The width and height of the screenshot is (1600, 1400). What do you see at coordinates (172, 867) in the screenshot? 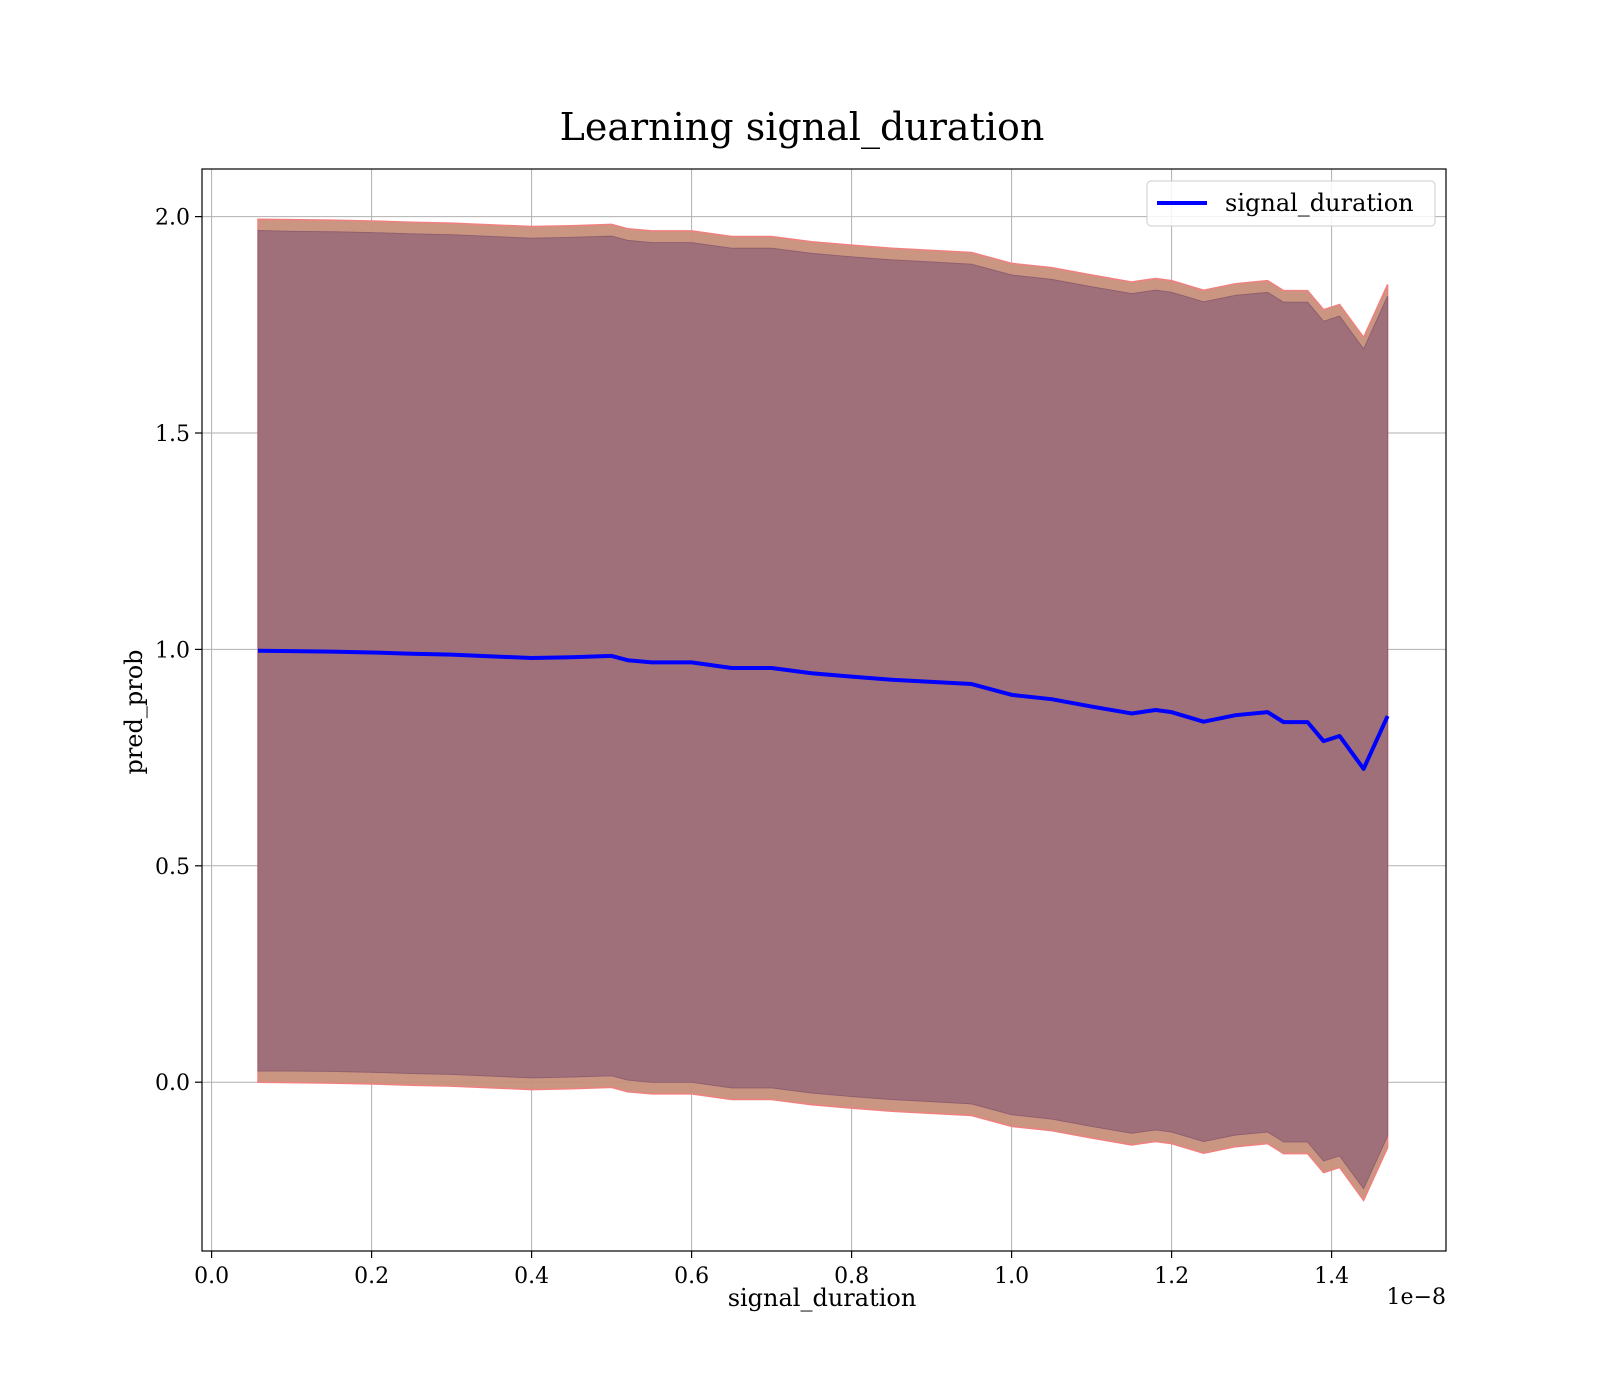
I see `y-tick-label: 0.5` at bounding box center [172, 867].